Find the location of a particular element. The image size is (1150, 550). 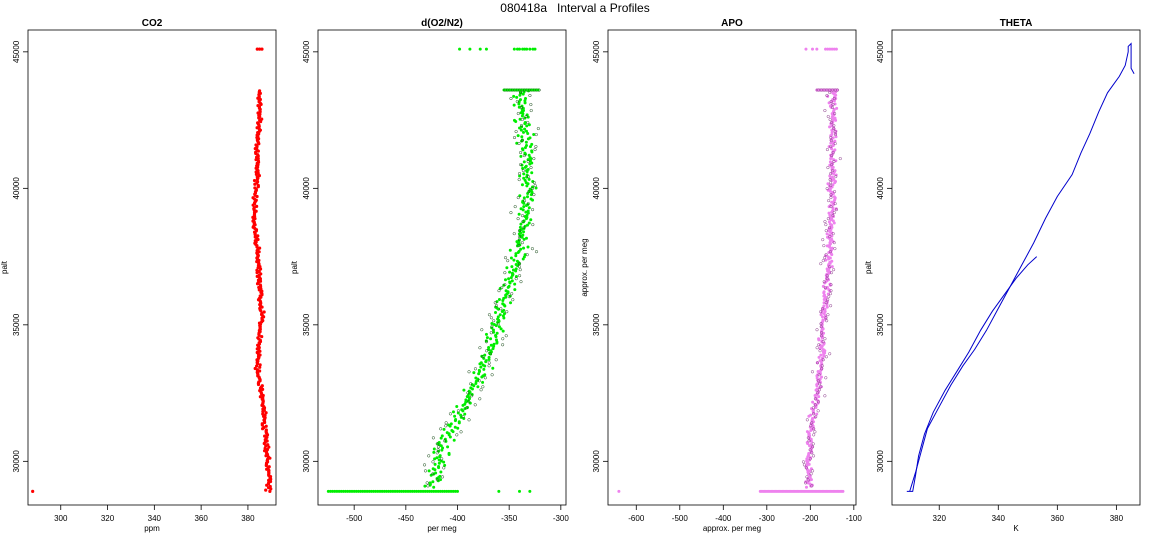

apo-x-tick-label: -300 is located at coordinates (767, 518).